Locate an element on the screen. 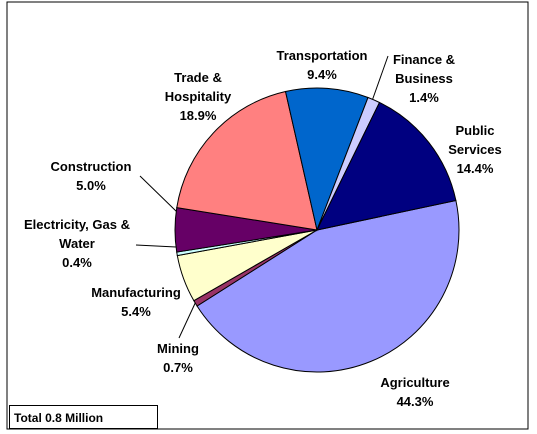 Image resolution: width=537 pixels, height=434 pixels. slice-label: Transportation is located at coordinates (322, 55).